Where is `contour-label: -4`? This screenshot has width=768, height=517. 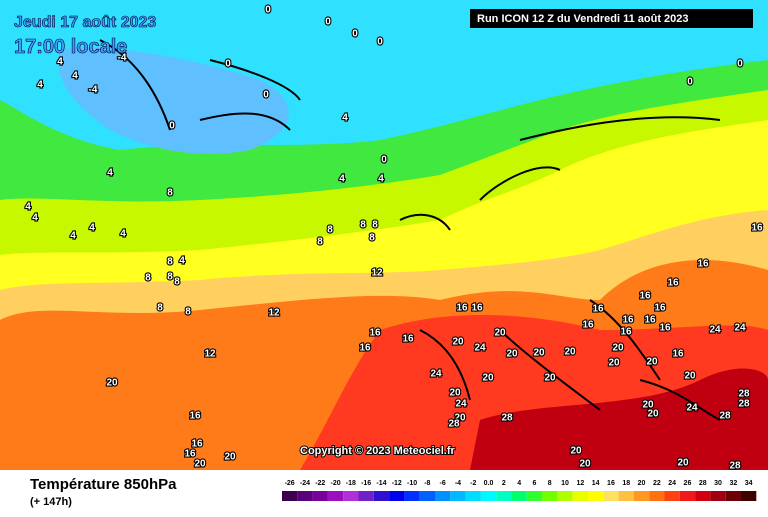
contour-label: -4 is located at coordinates (122, 58).